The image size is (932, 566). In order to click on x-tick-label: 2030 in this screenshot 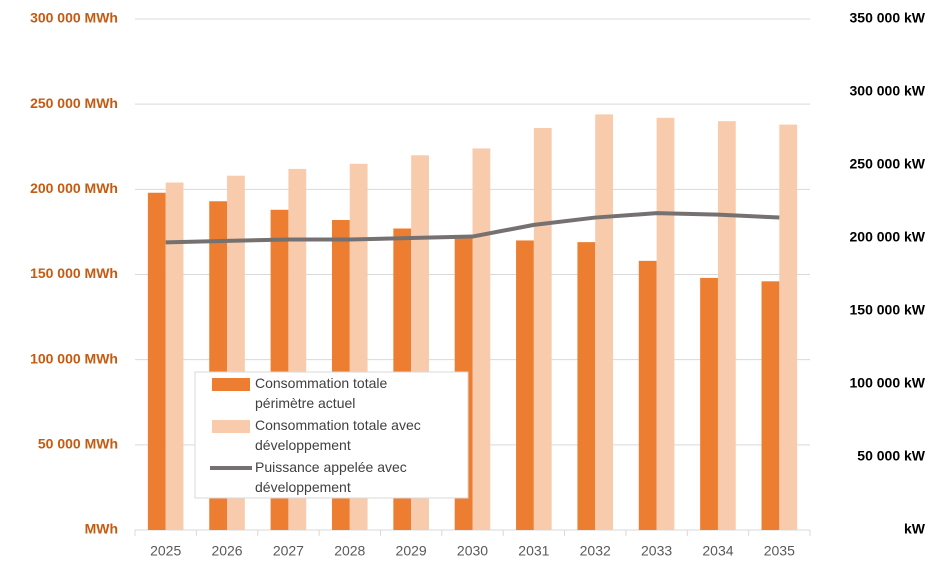, I will do `click(472, 551)`.